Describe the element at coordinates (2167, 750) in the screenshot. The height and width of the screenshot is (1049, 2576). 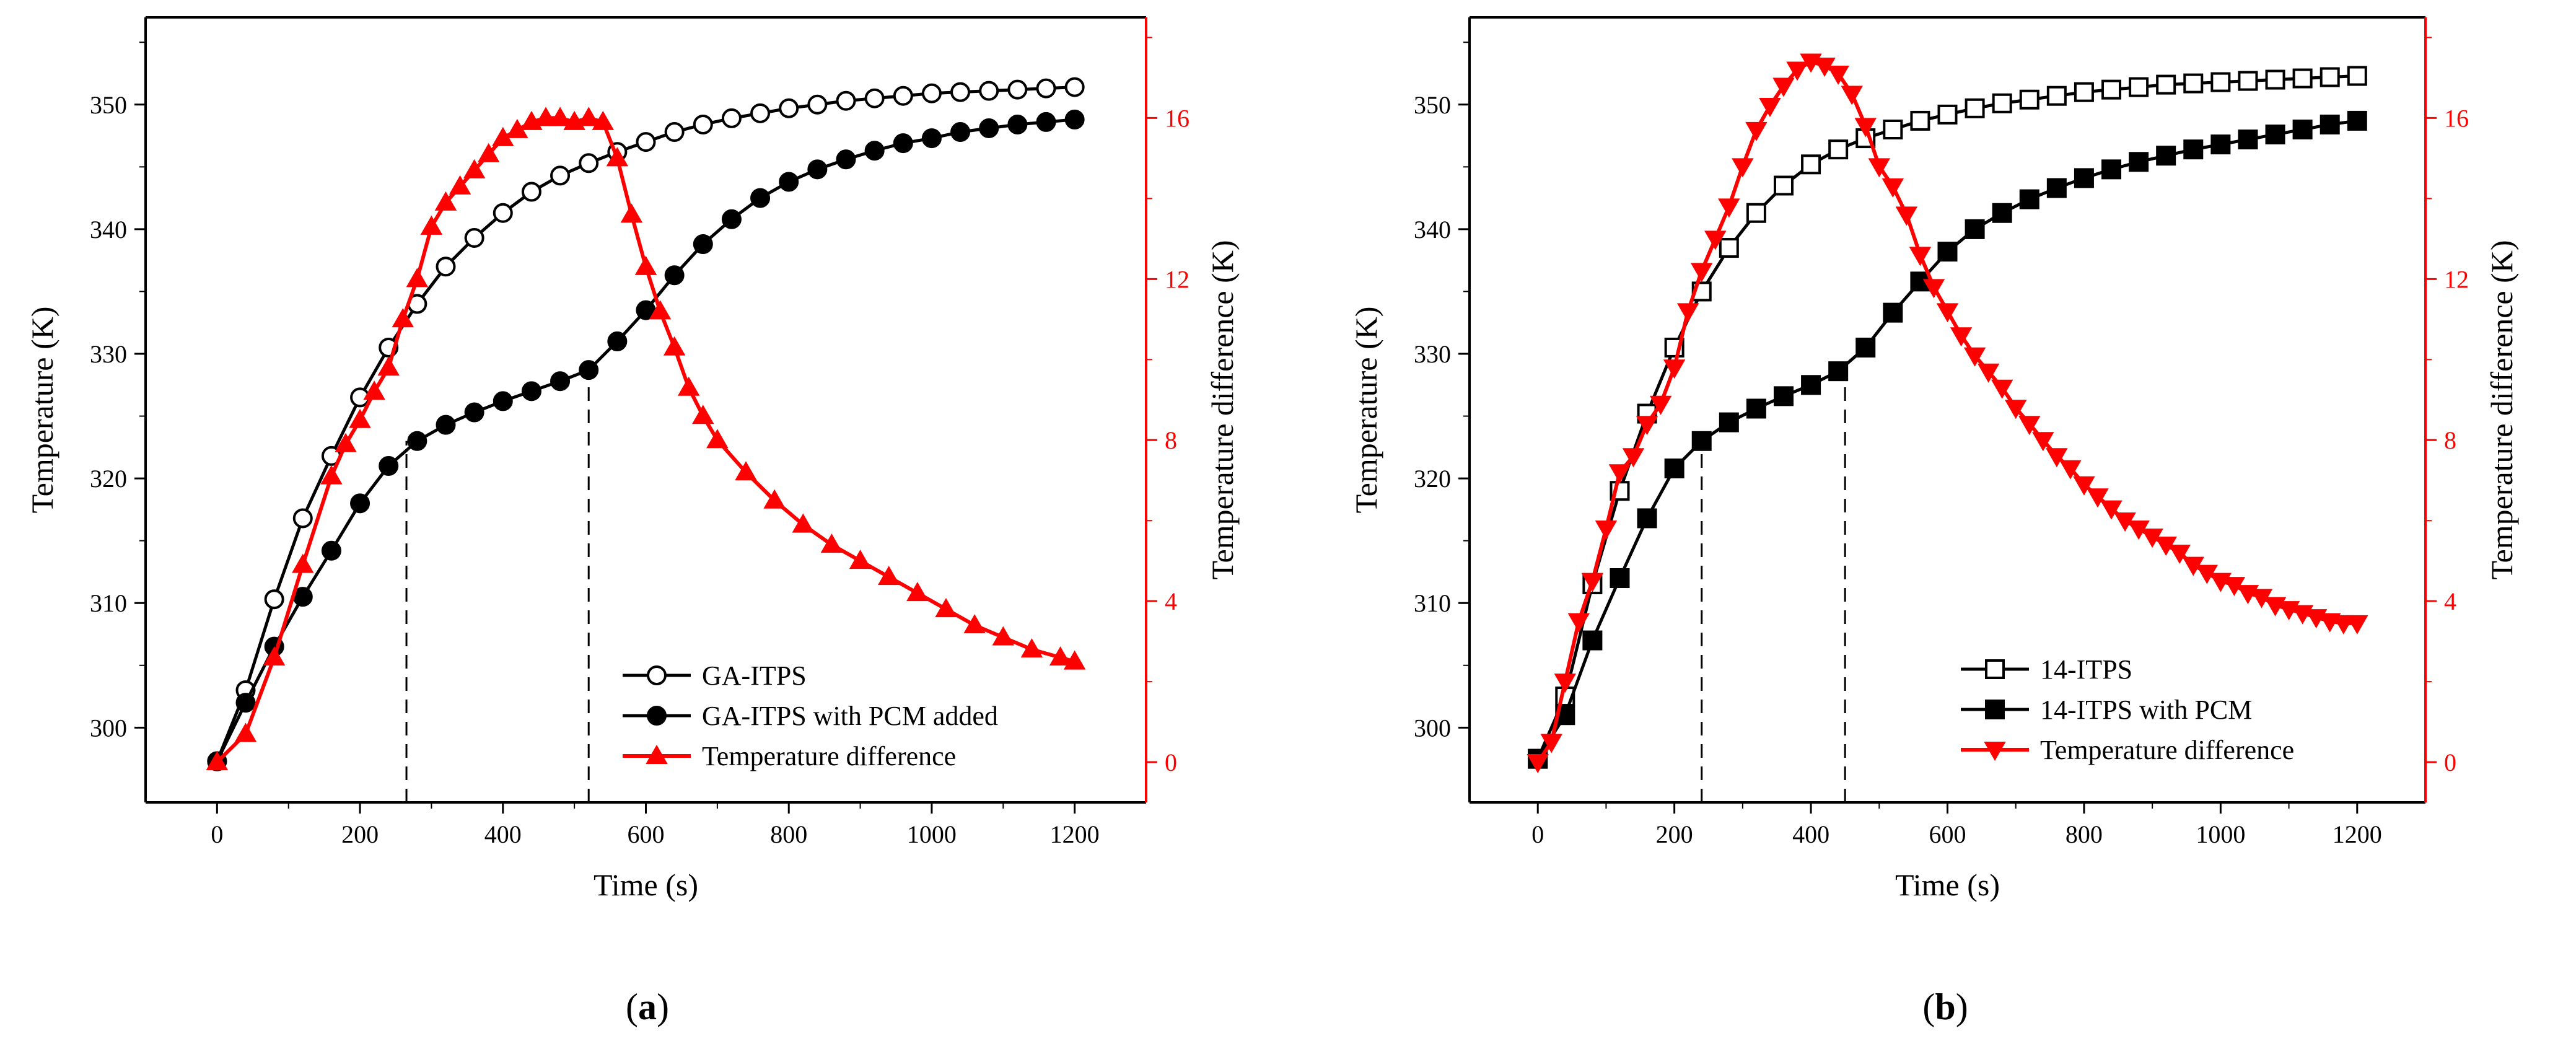
I see `legend-label: Temperature difference` at that location.